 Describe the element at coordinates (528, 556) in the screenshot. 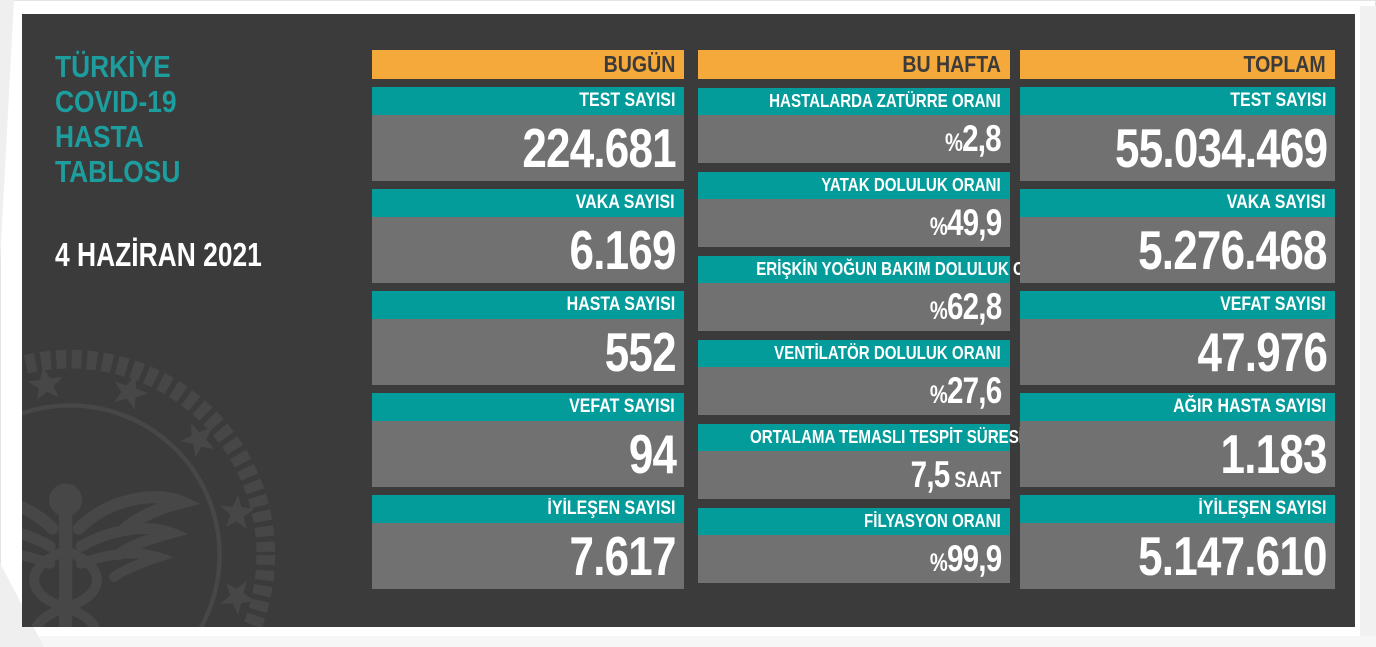

I see `stat-value: 7.617` at that location.